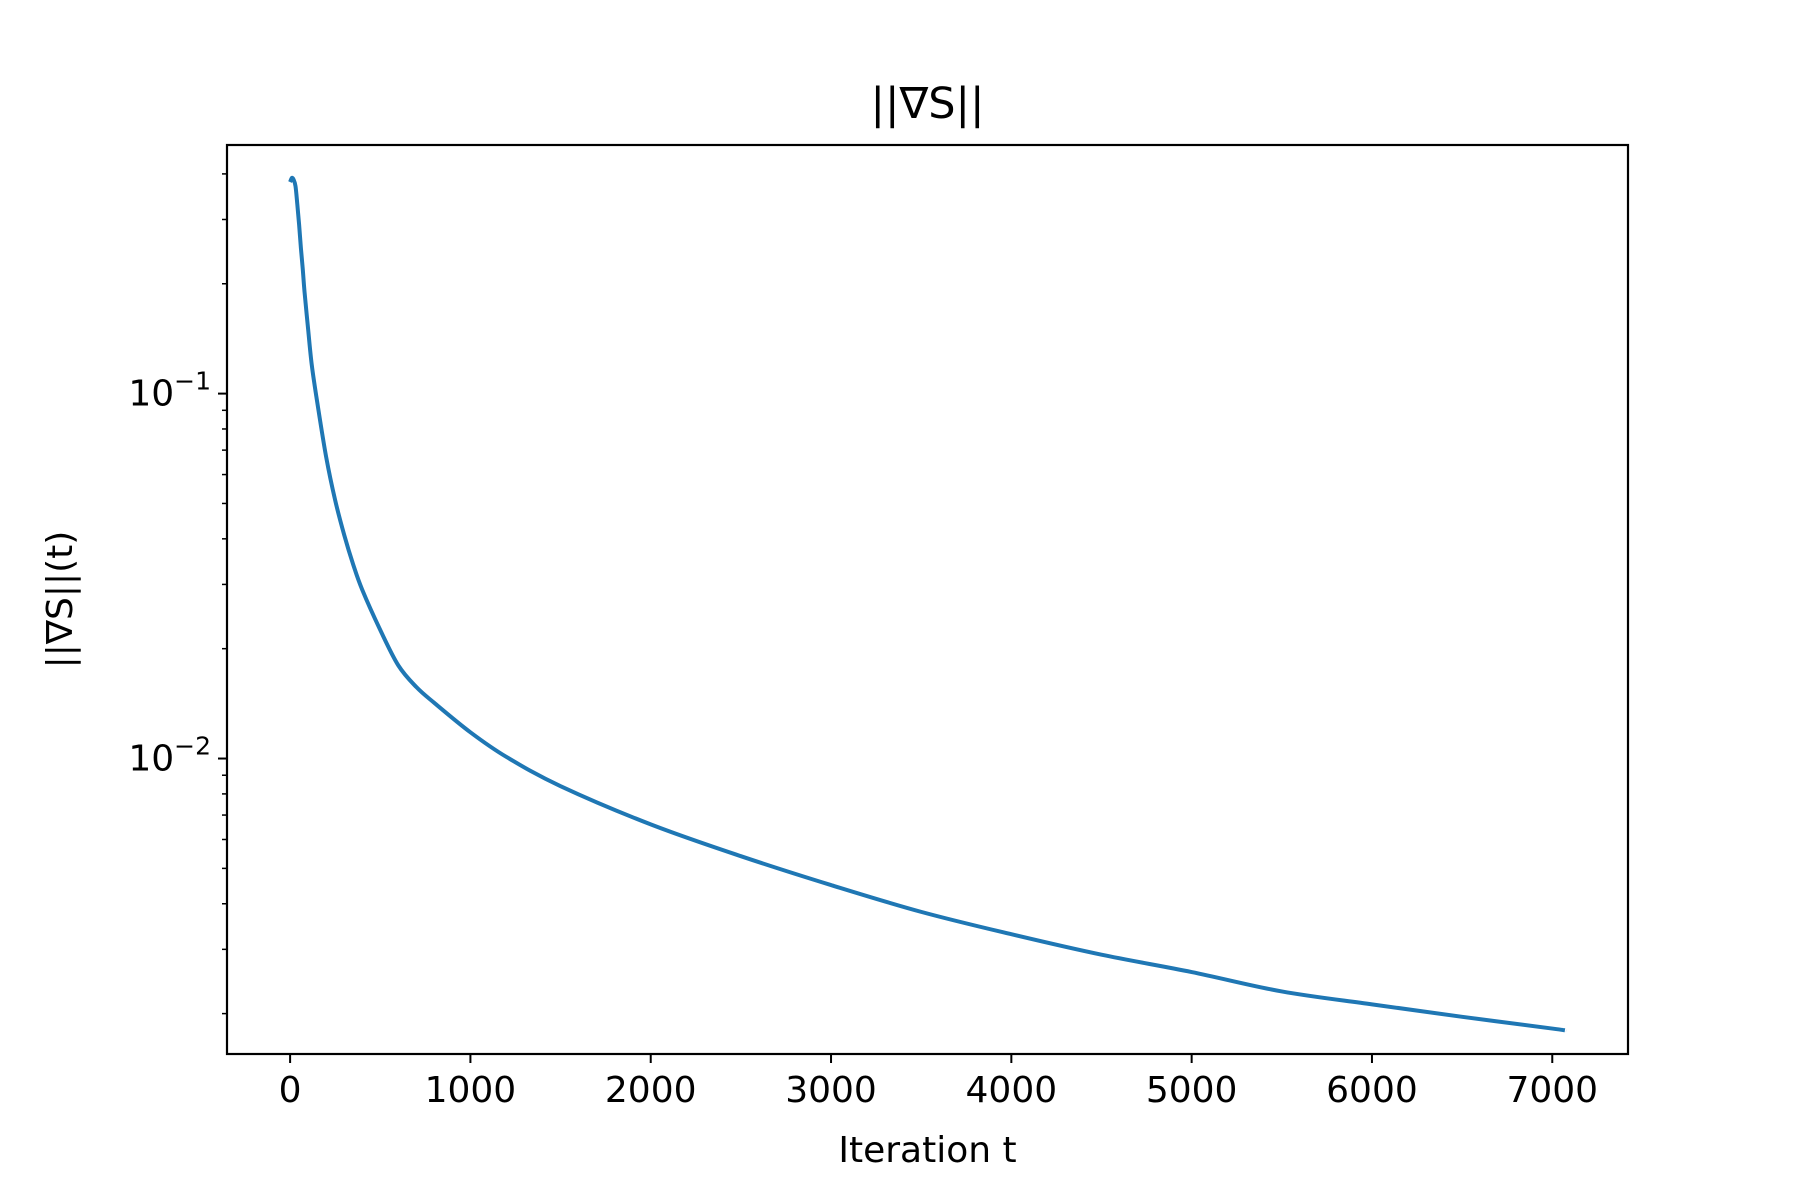 The height and width of the screenshot is (1200, 1800). What do you see at coordinates (1012, 1090) in the screenshot?
I see `x-tick-label: 4000` at bounding box center [1012, 1090].